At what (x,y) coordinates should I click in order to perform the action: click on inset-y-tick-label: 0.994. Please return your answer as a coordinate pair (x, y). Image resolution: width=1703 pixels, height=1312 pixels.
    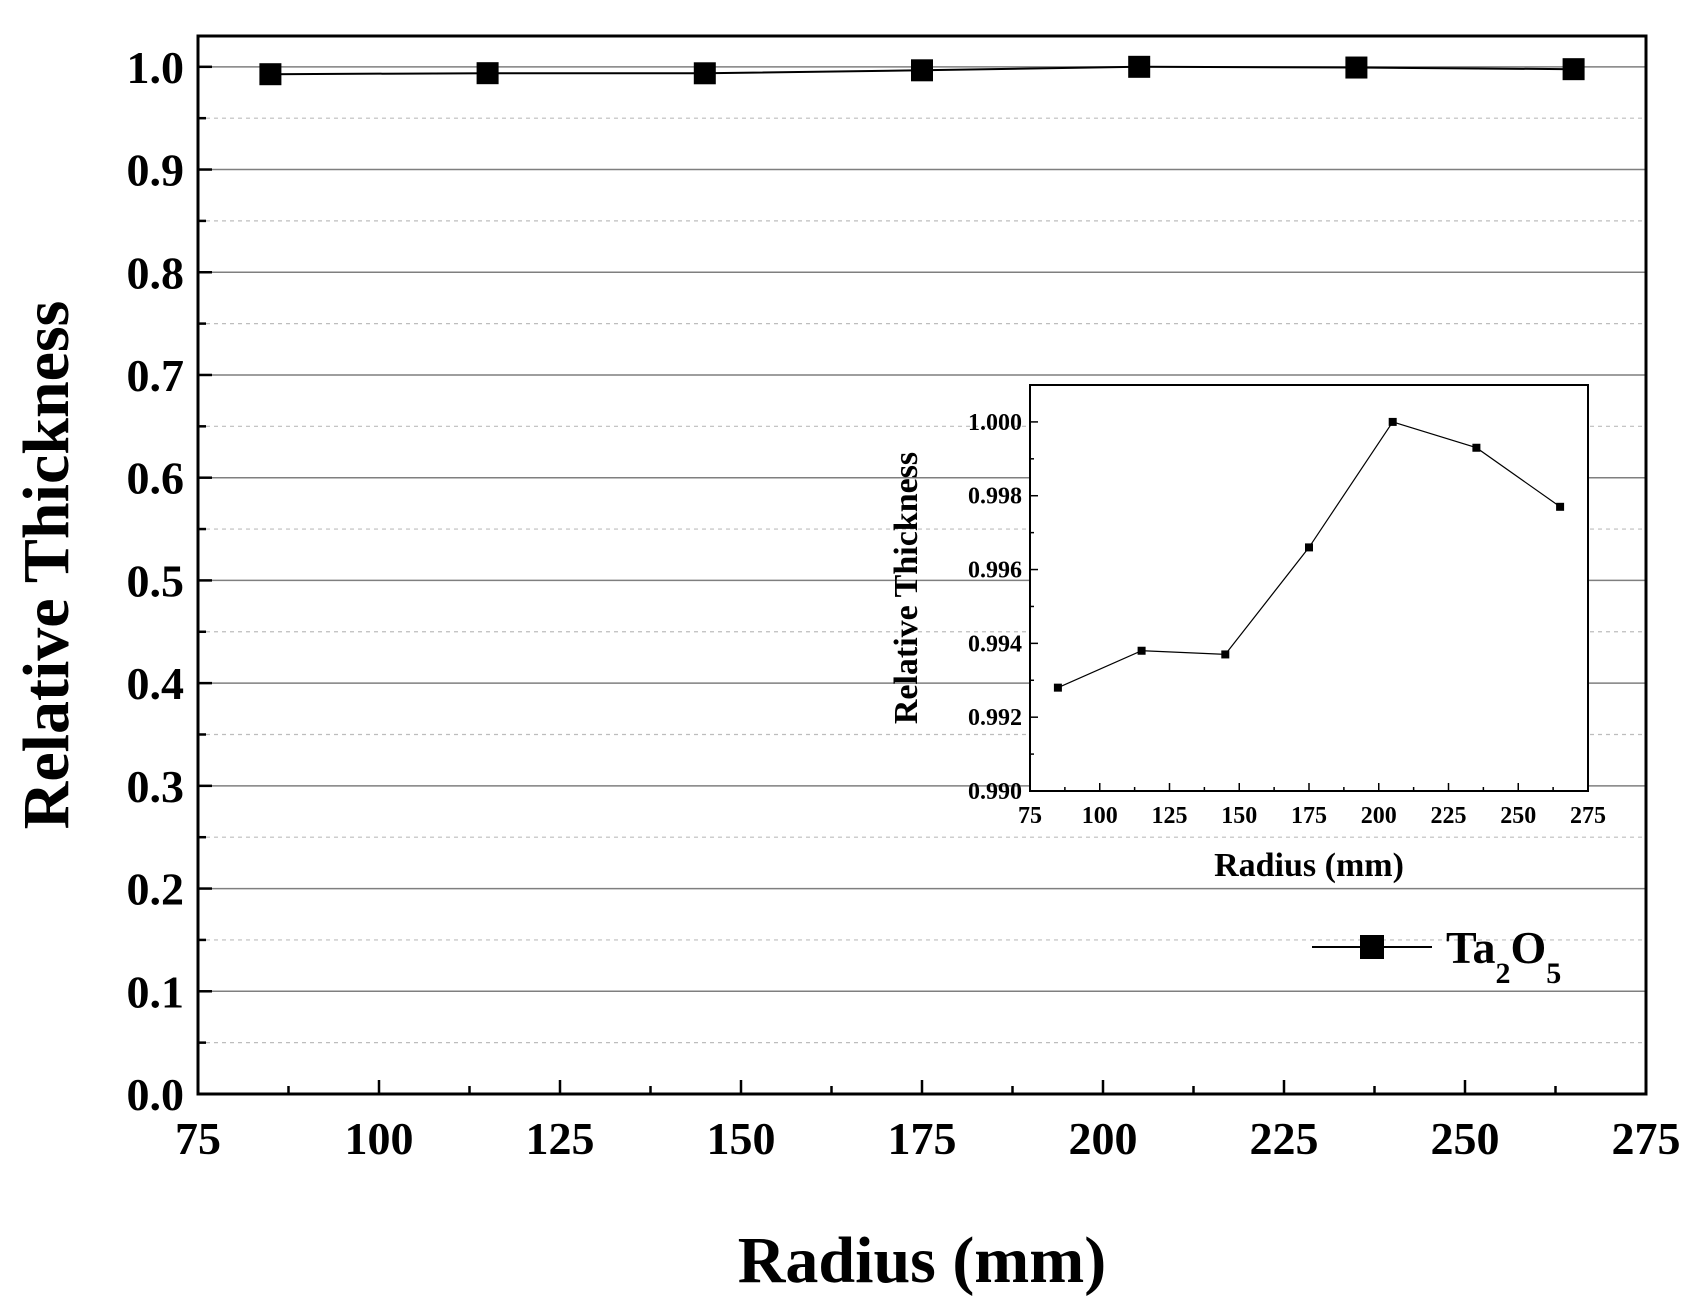
    Looking at the image, I should click on (995, 644).